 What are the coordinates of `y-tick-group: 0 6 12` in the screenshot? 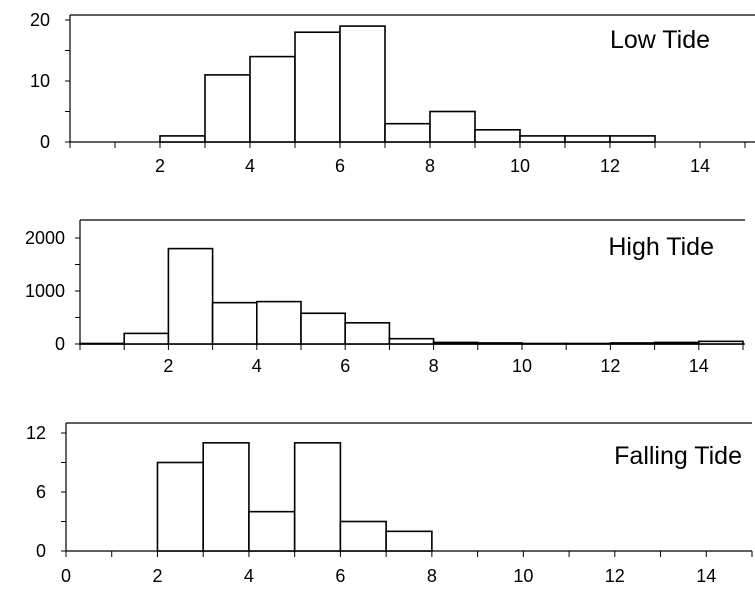 It's located at (46, 492).